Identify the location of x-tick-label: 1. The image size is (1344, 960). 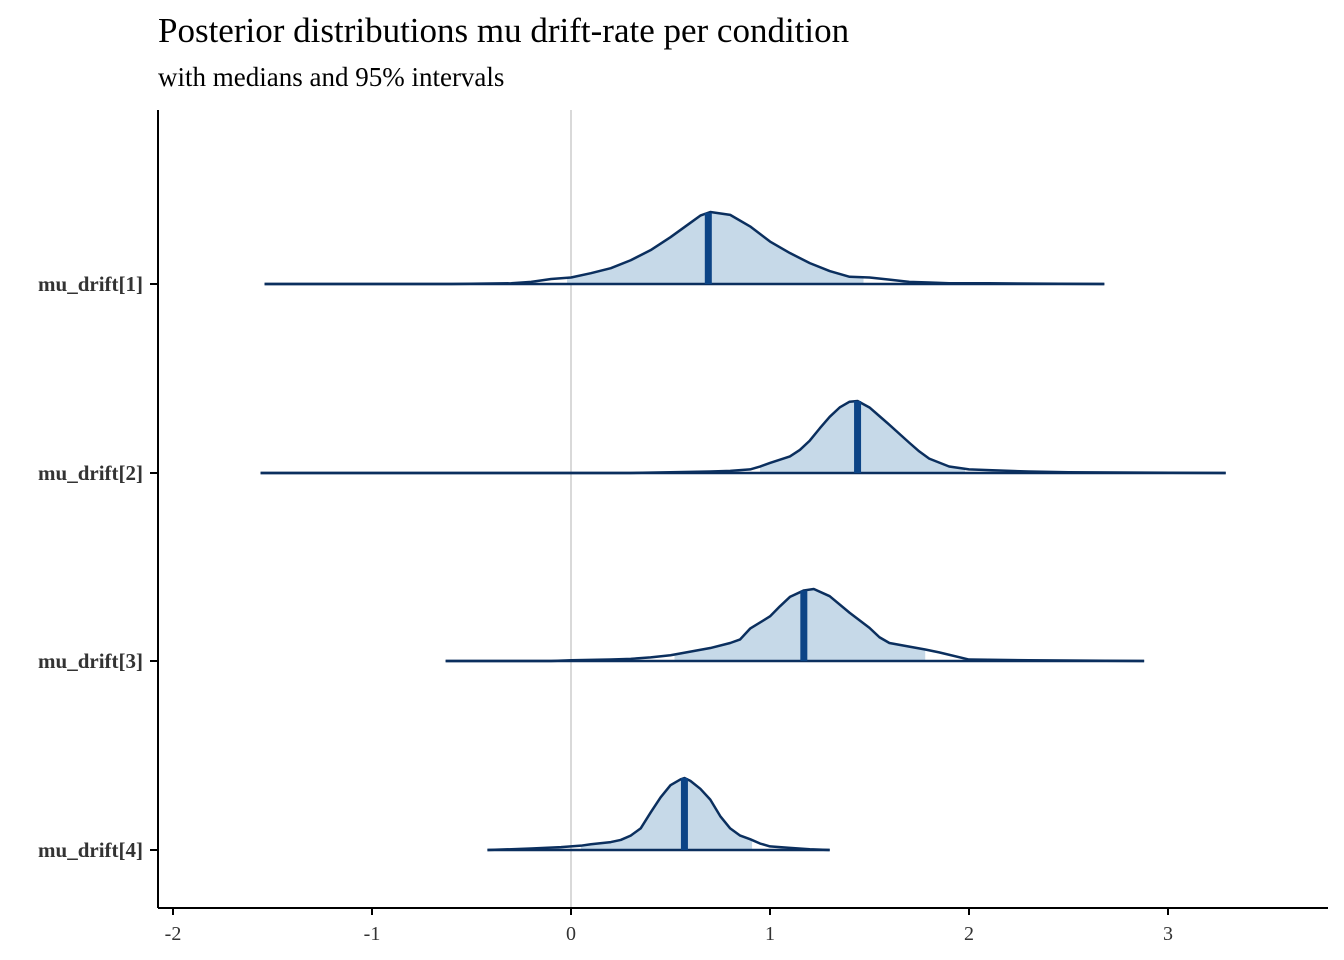
(770, 934).